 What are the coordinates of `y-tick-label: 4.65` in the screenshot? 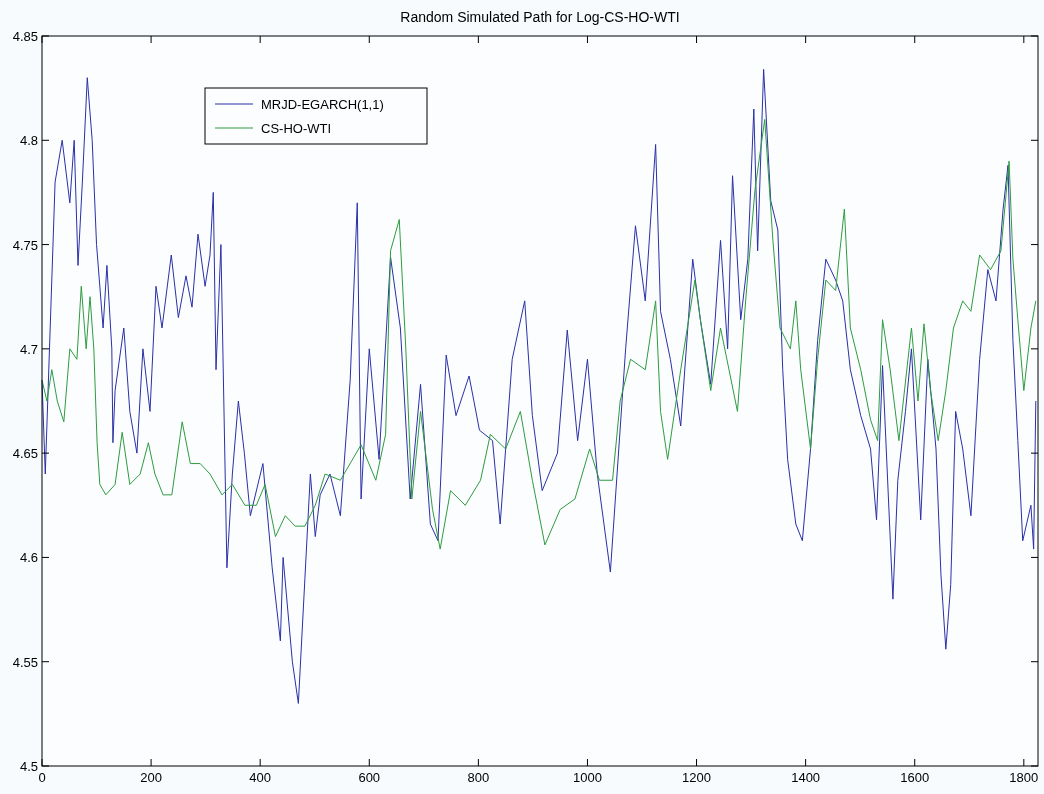 It's located at (25, 454).